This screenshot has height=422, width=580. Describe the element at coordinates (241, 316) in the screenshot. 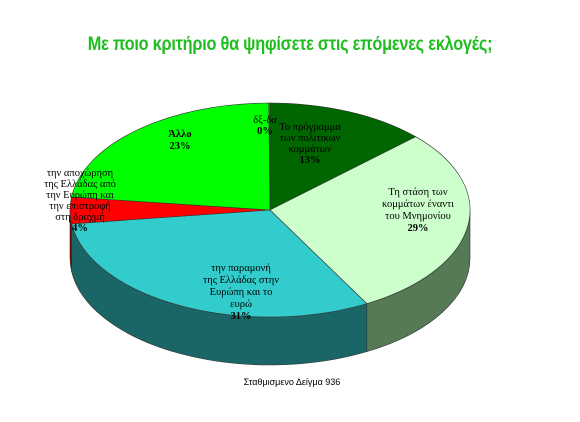

I see `slice-percent-2: 31%` at that location.